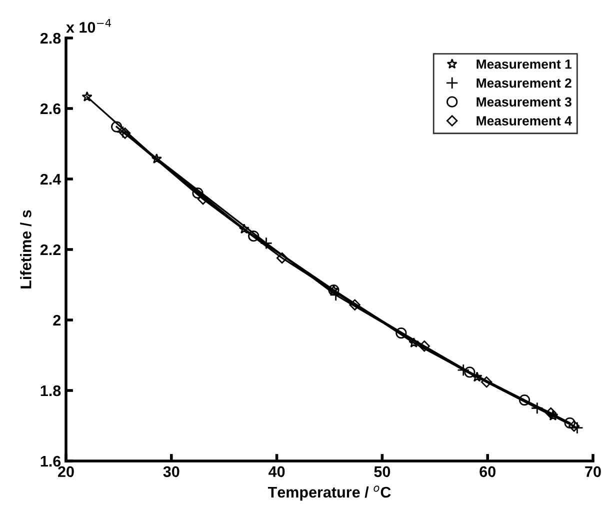 The image size is (602, 512). Describe the element at coordinates (89, 25) in the screenshot. I see `text: x 10$^{−4}$` at that location.